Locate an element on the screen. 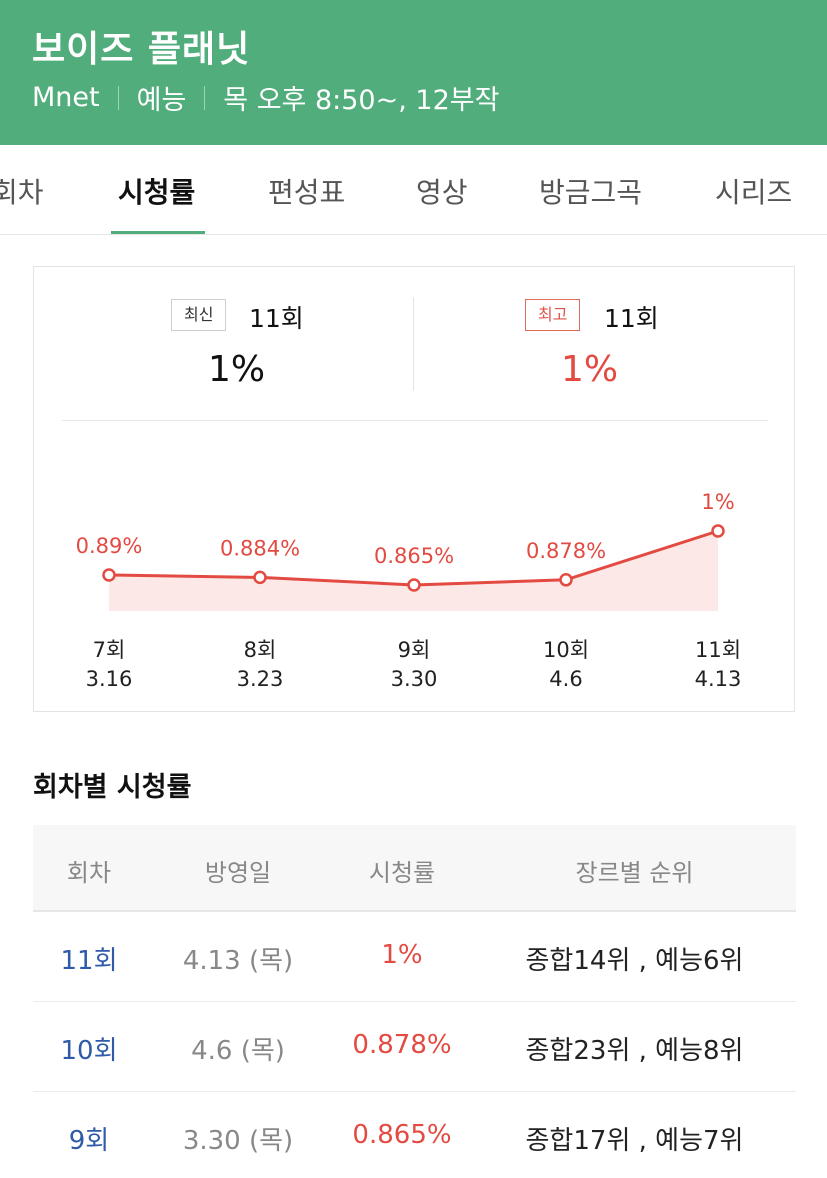  latest-badge: 최신 is located at coordinates (199, 315).